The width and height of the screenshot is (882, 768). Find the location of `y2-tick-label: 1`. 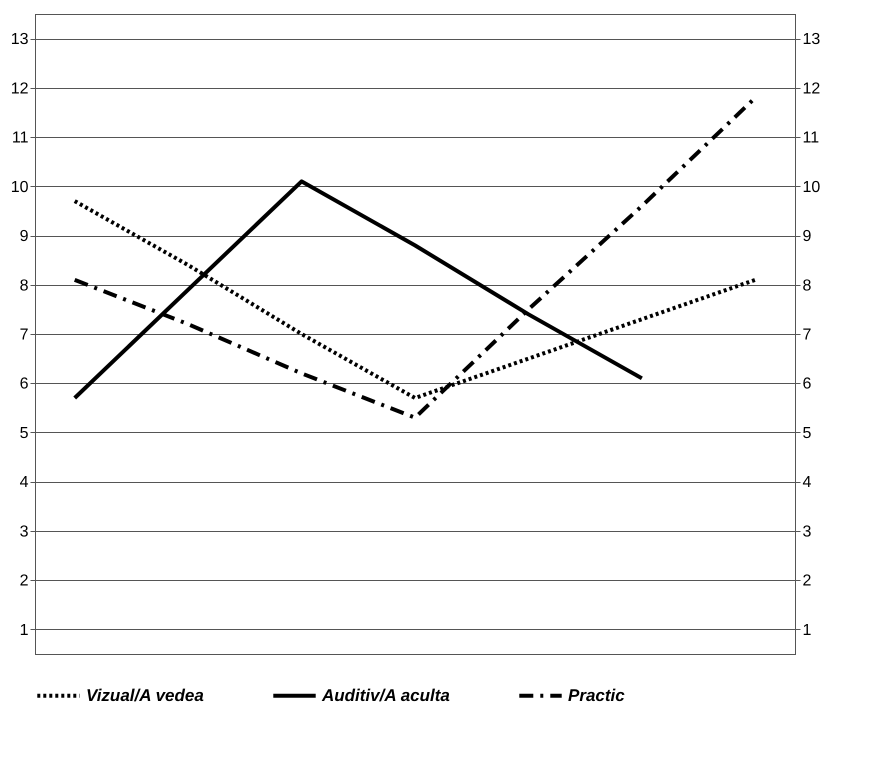

y2-tick-label: 1 is located at coordinates (807, 630).